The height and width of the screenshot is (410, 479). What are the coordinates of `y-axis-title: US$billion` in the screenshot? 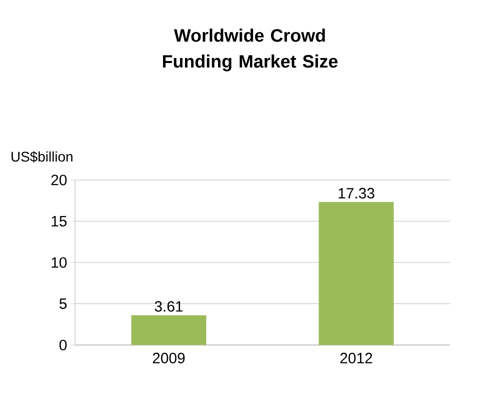 It's located at (42, 156).